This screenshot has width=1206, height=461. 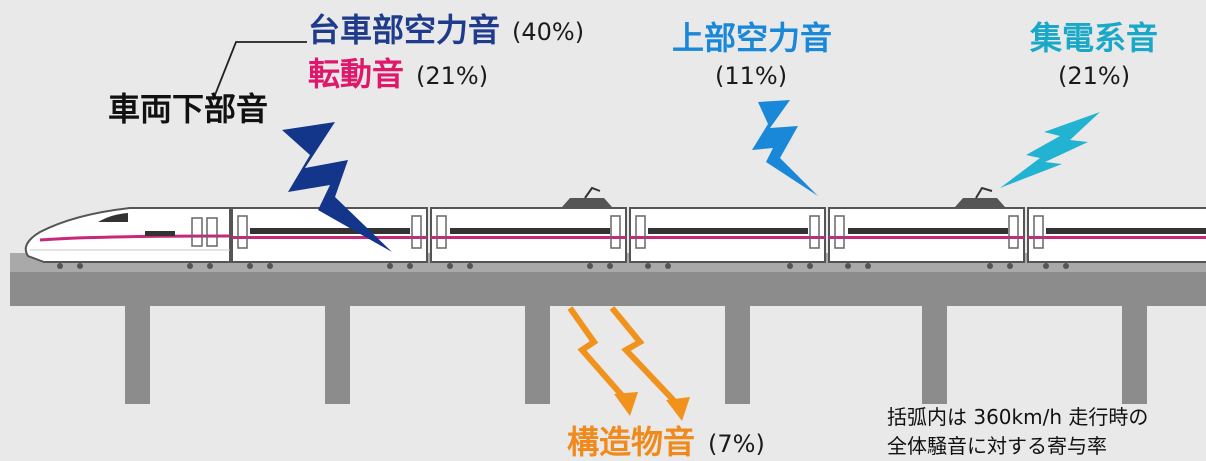 I want to click on bogie-aero-noise-label: 台車部空力音, so click(x=404, y=30).